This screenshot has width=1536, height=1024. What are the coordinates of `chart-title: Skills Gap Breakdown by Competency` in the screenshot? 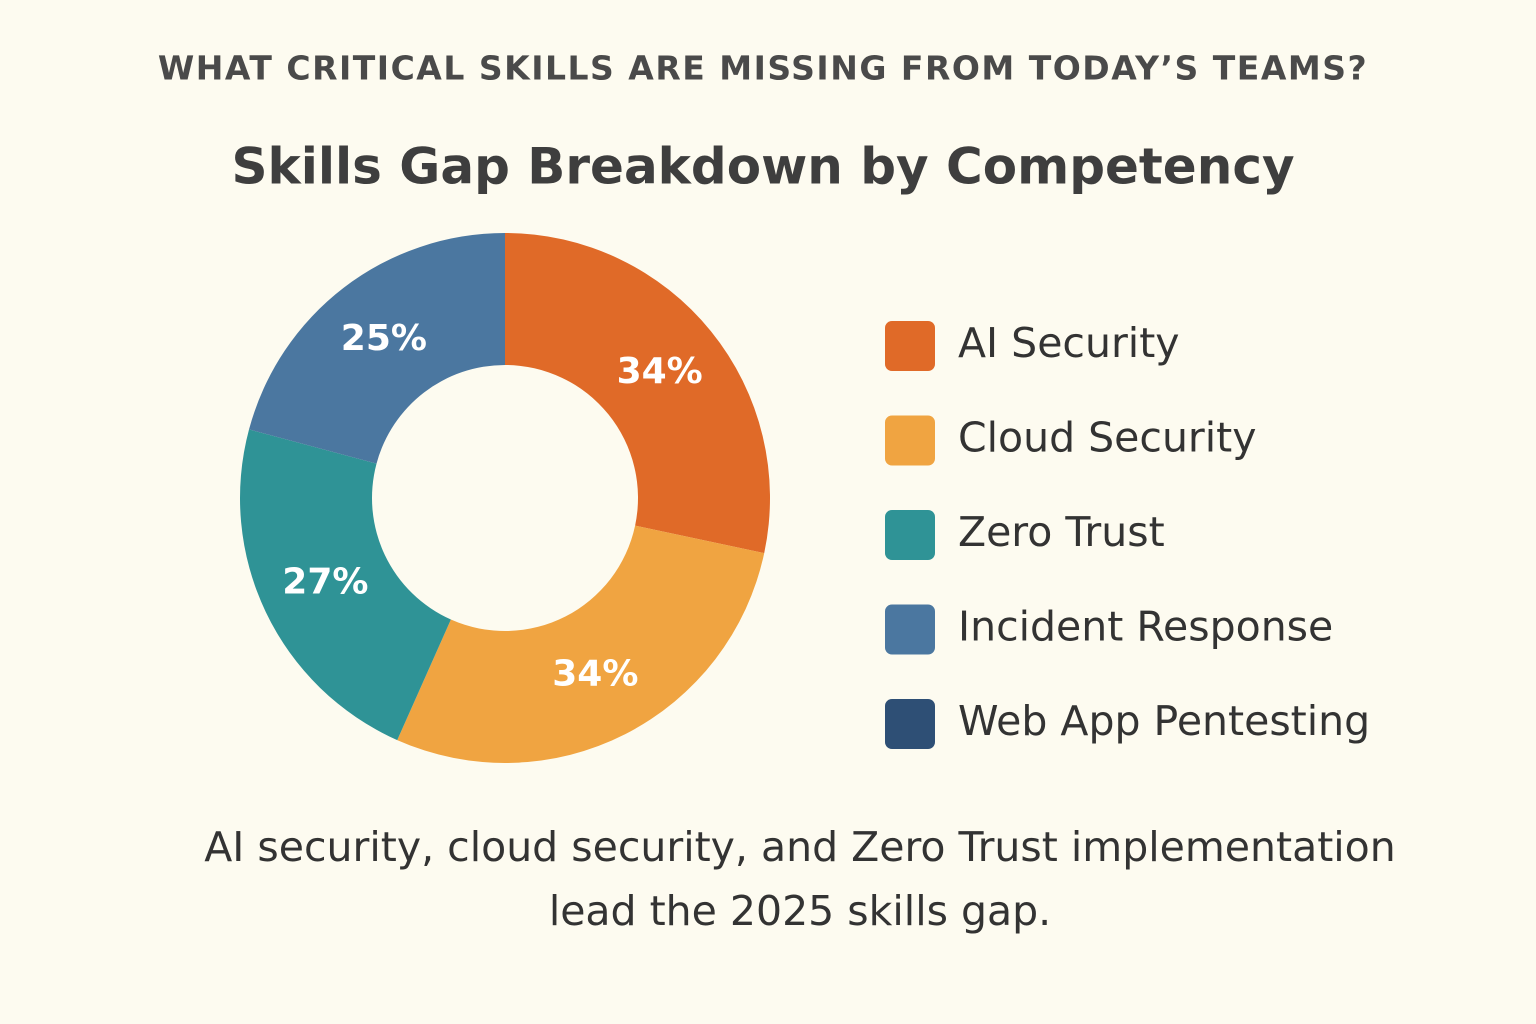 It's located at (762, 167).